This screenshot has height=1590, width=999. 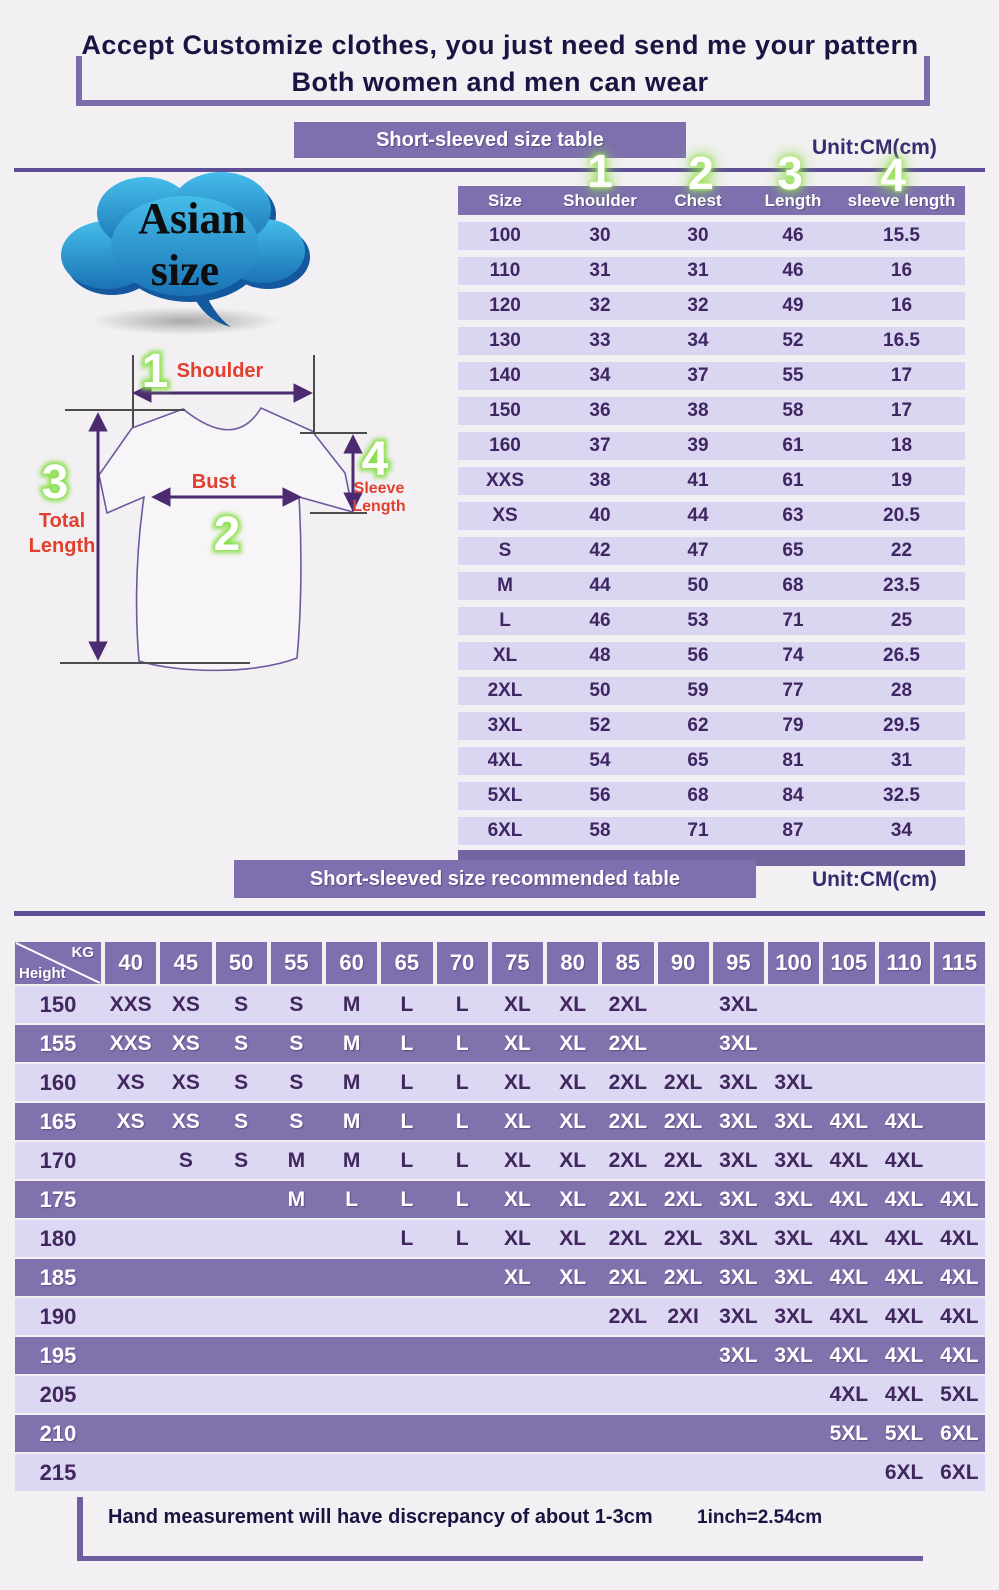 I want to click on height-cell: 205, so click(x=58, y=1394).